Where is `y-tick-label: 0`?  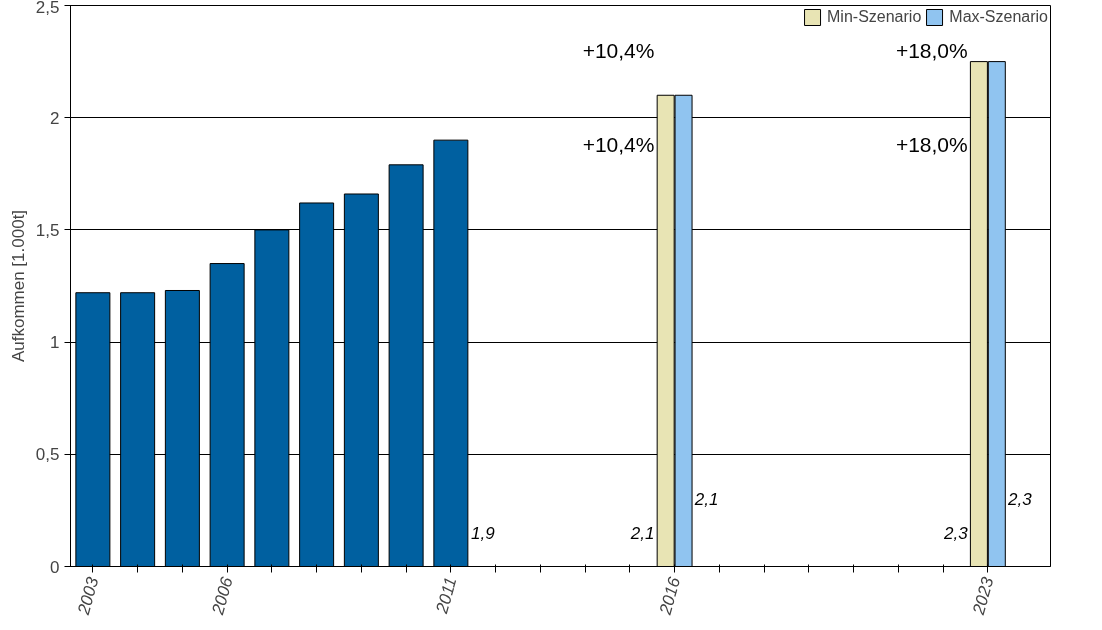 y-tick-label: 0 is located at coordinates (55, 567).